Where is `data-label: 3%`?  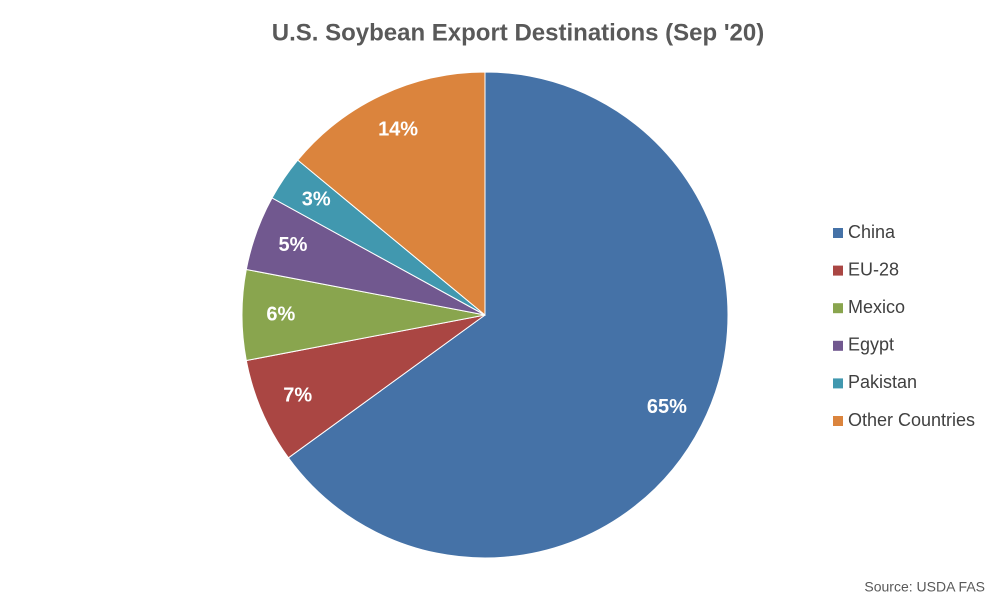
data-label: 3% is located at coordinates (316, 200).